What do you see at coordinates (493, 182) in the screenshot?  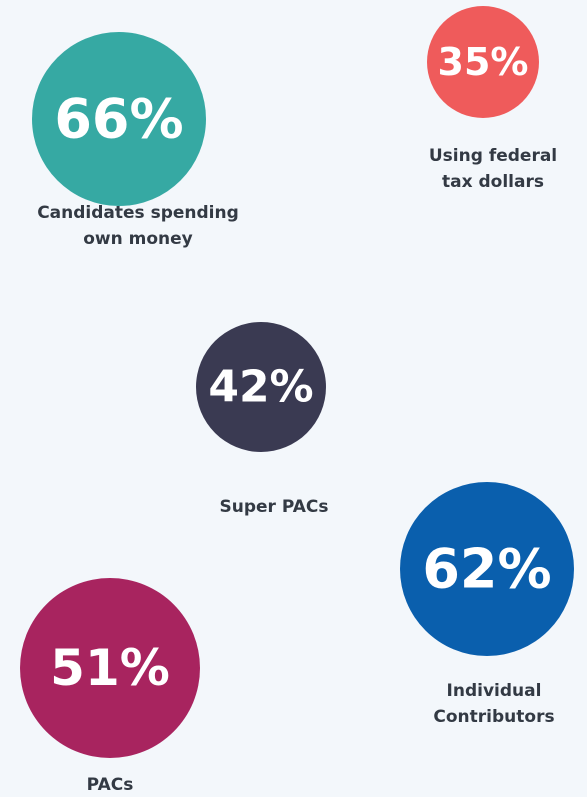 I see `bubble-label: tax dollars` at bounding box center [493, 182].